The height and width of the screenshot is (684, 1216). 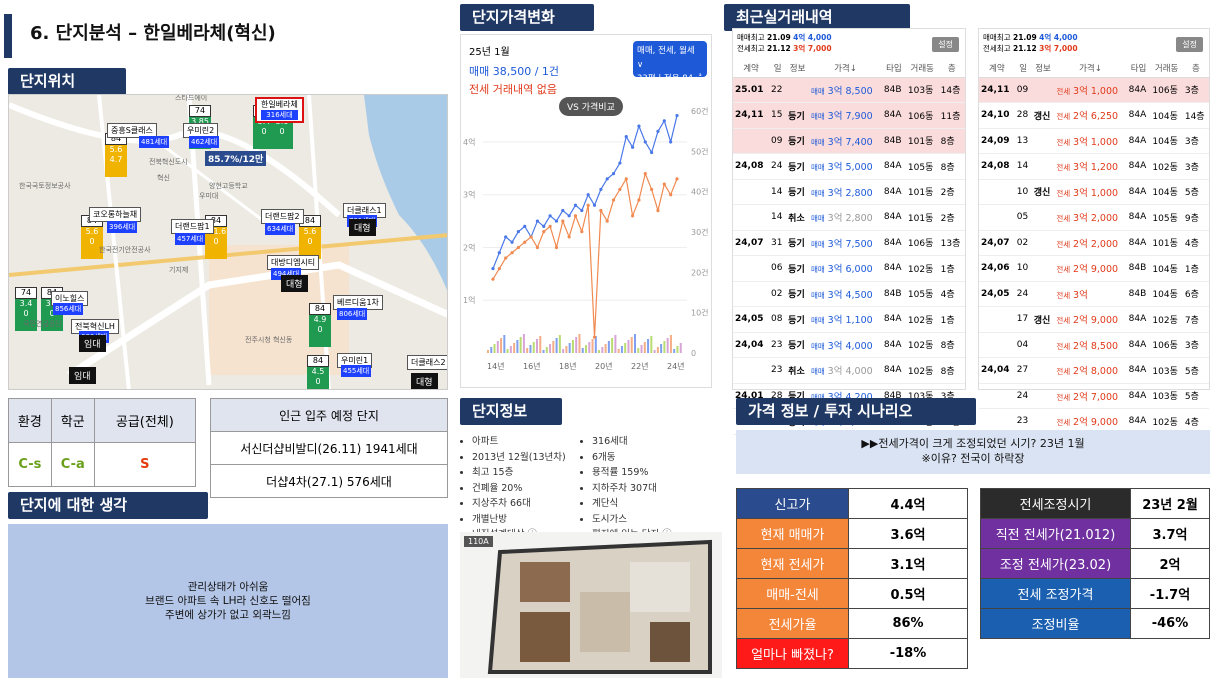 I want to click on transaction-row: 23 취소 매매 3억 4,000 84A 102동 8층, so click(x=849, y=370).